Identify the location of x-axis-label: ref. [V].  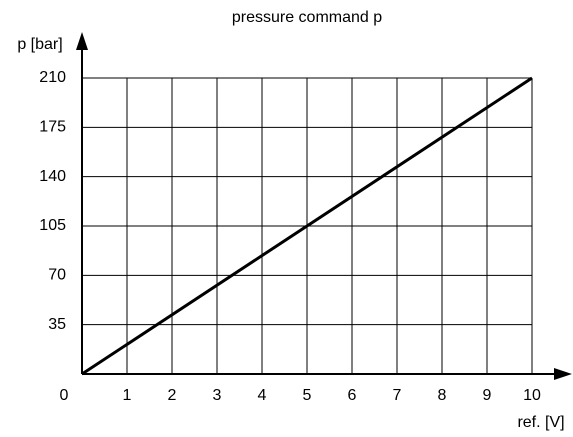
(540, 422).